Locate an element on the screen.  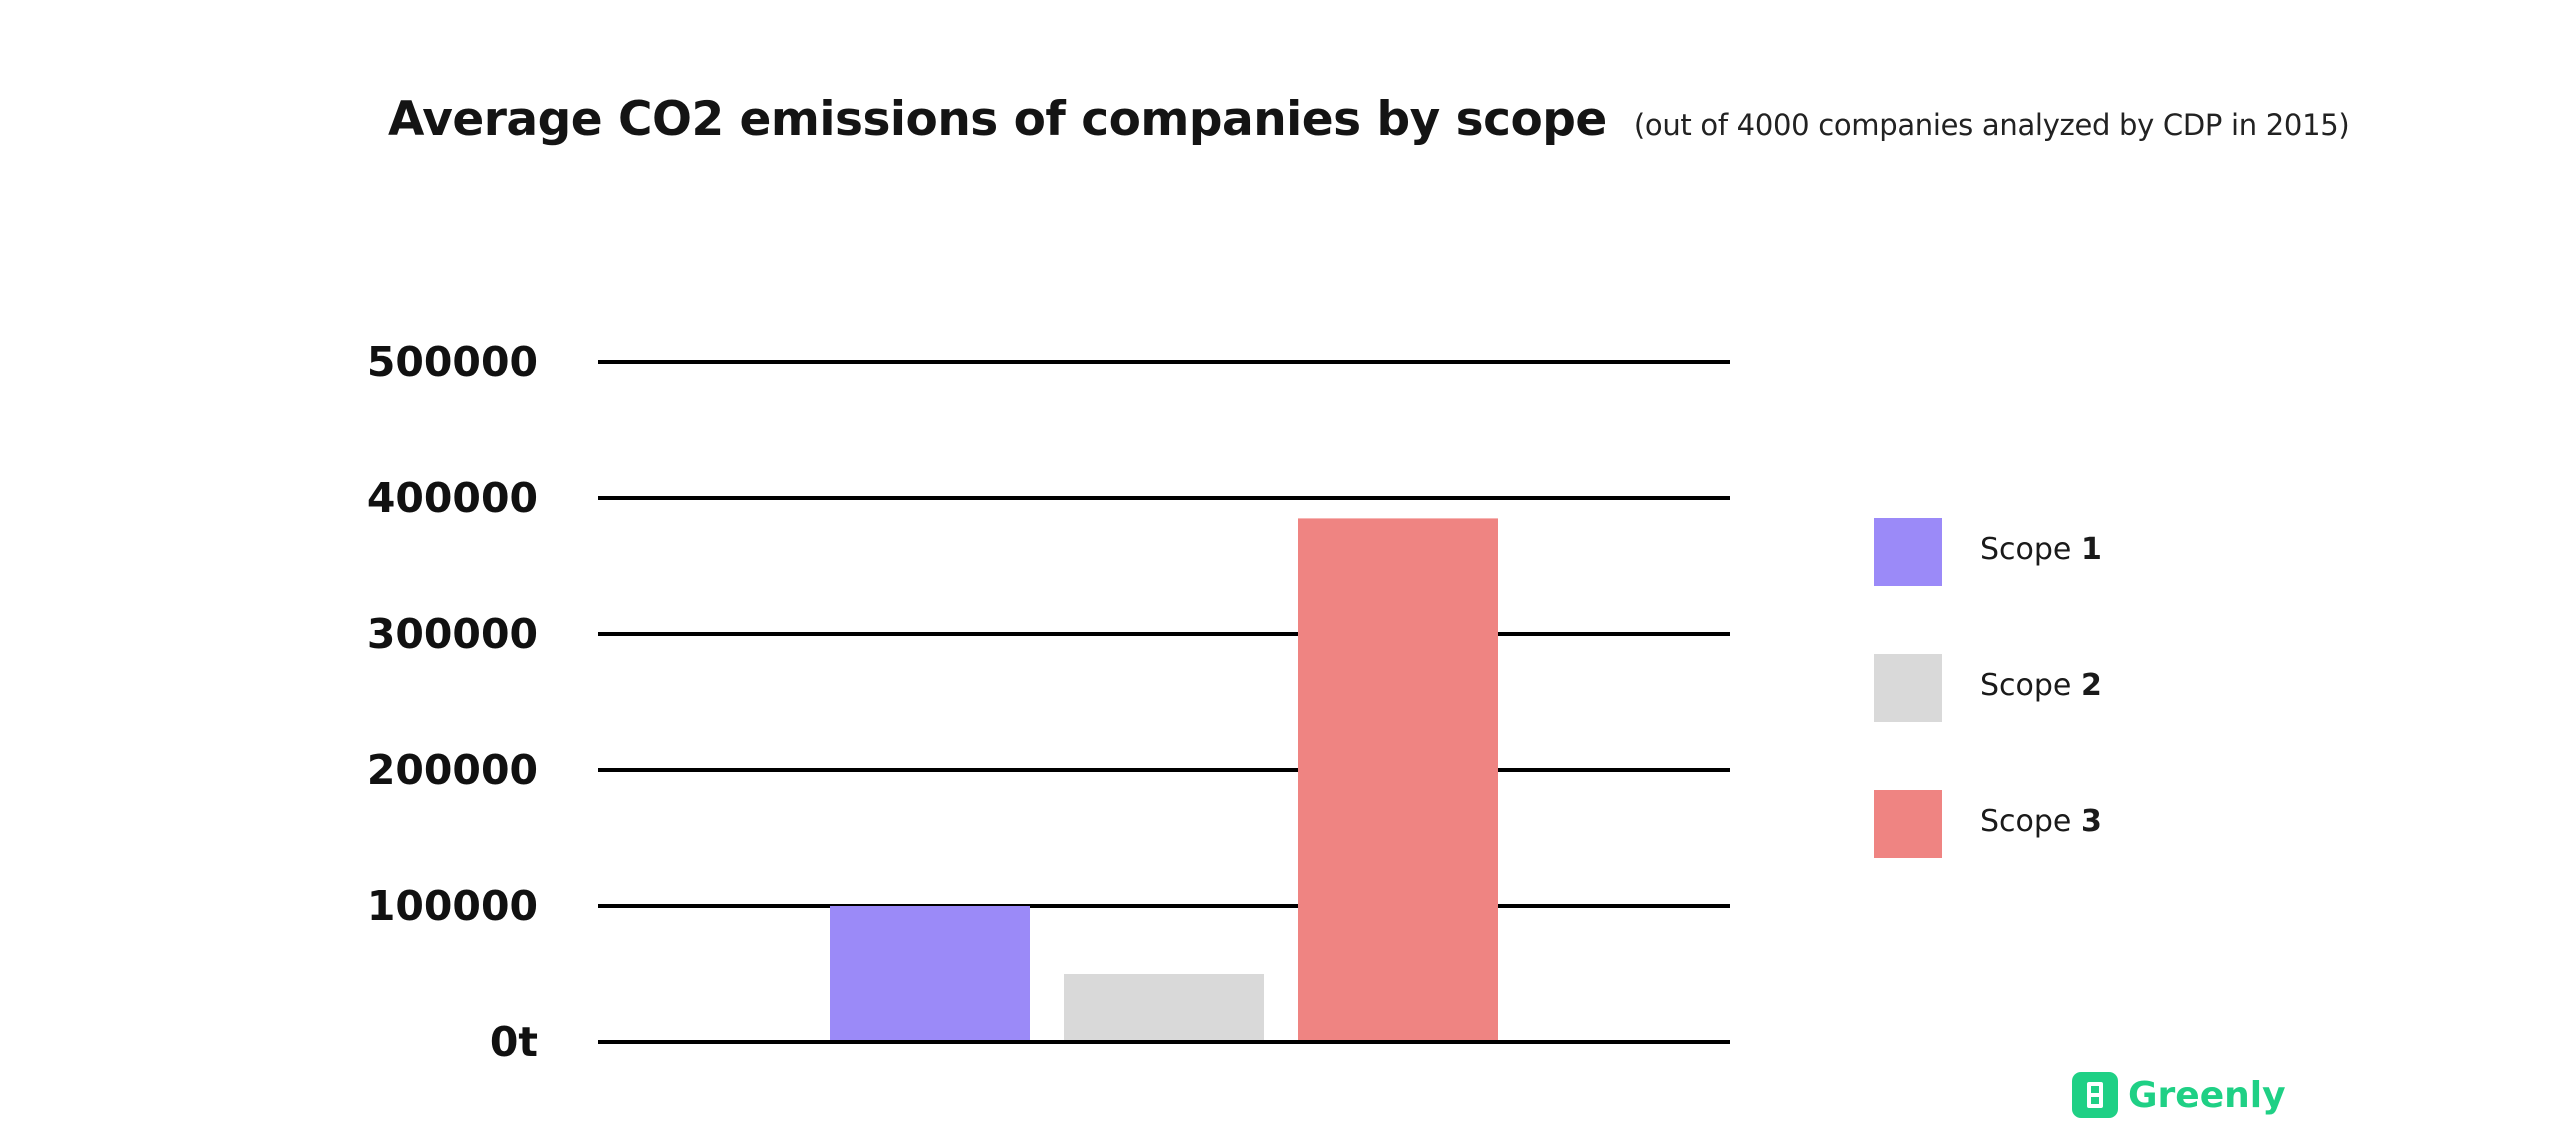
y-tick-label: 400000 is located at coordinates (452, 498).